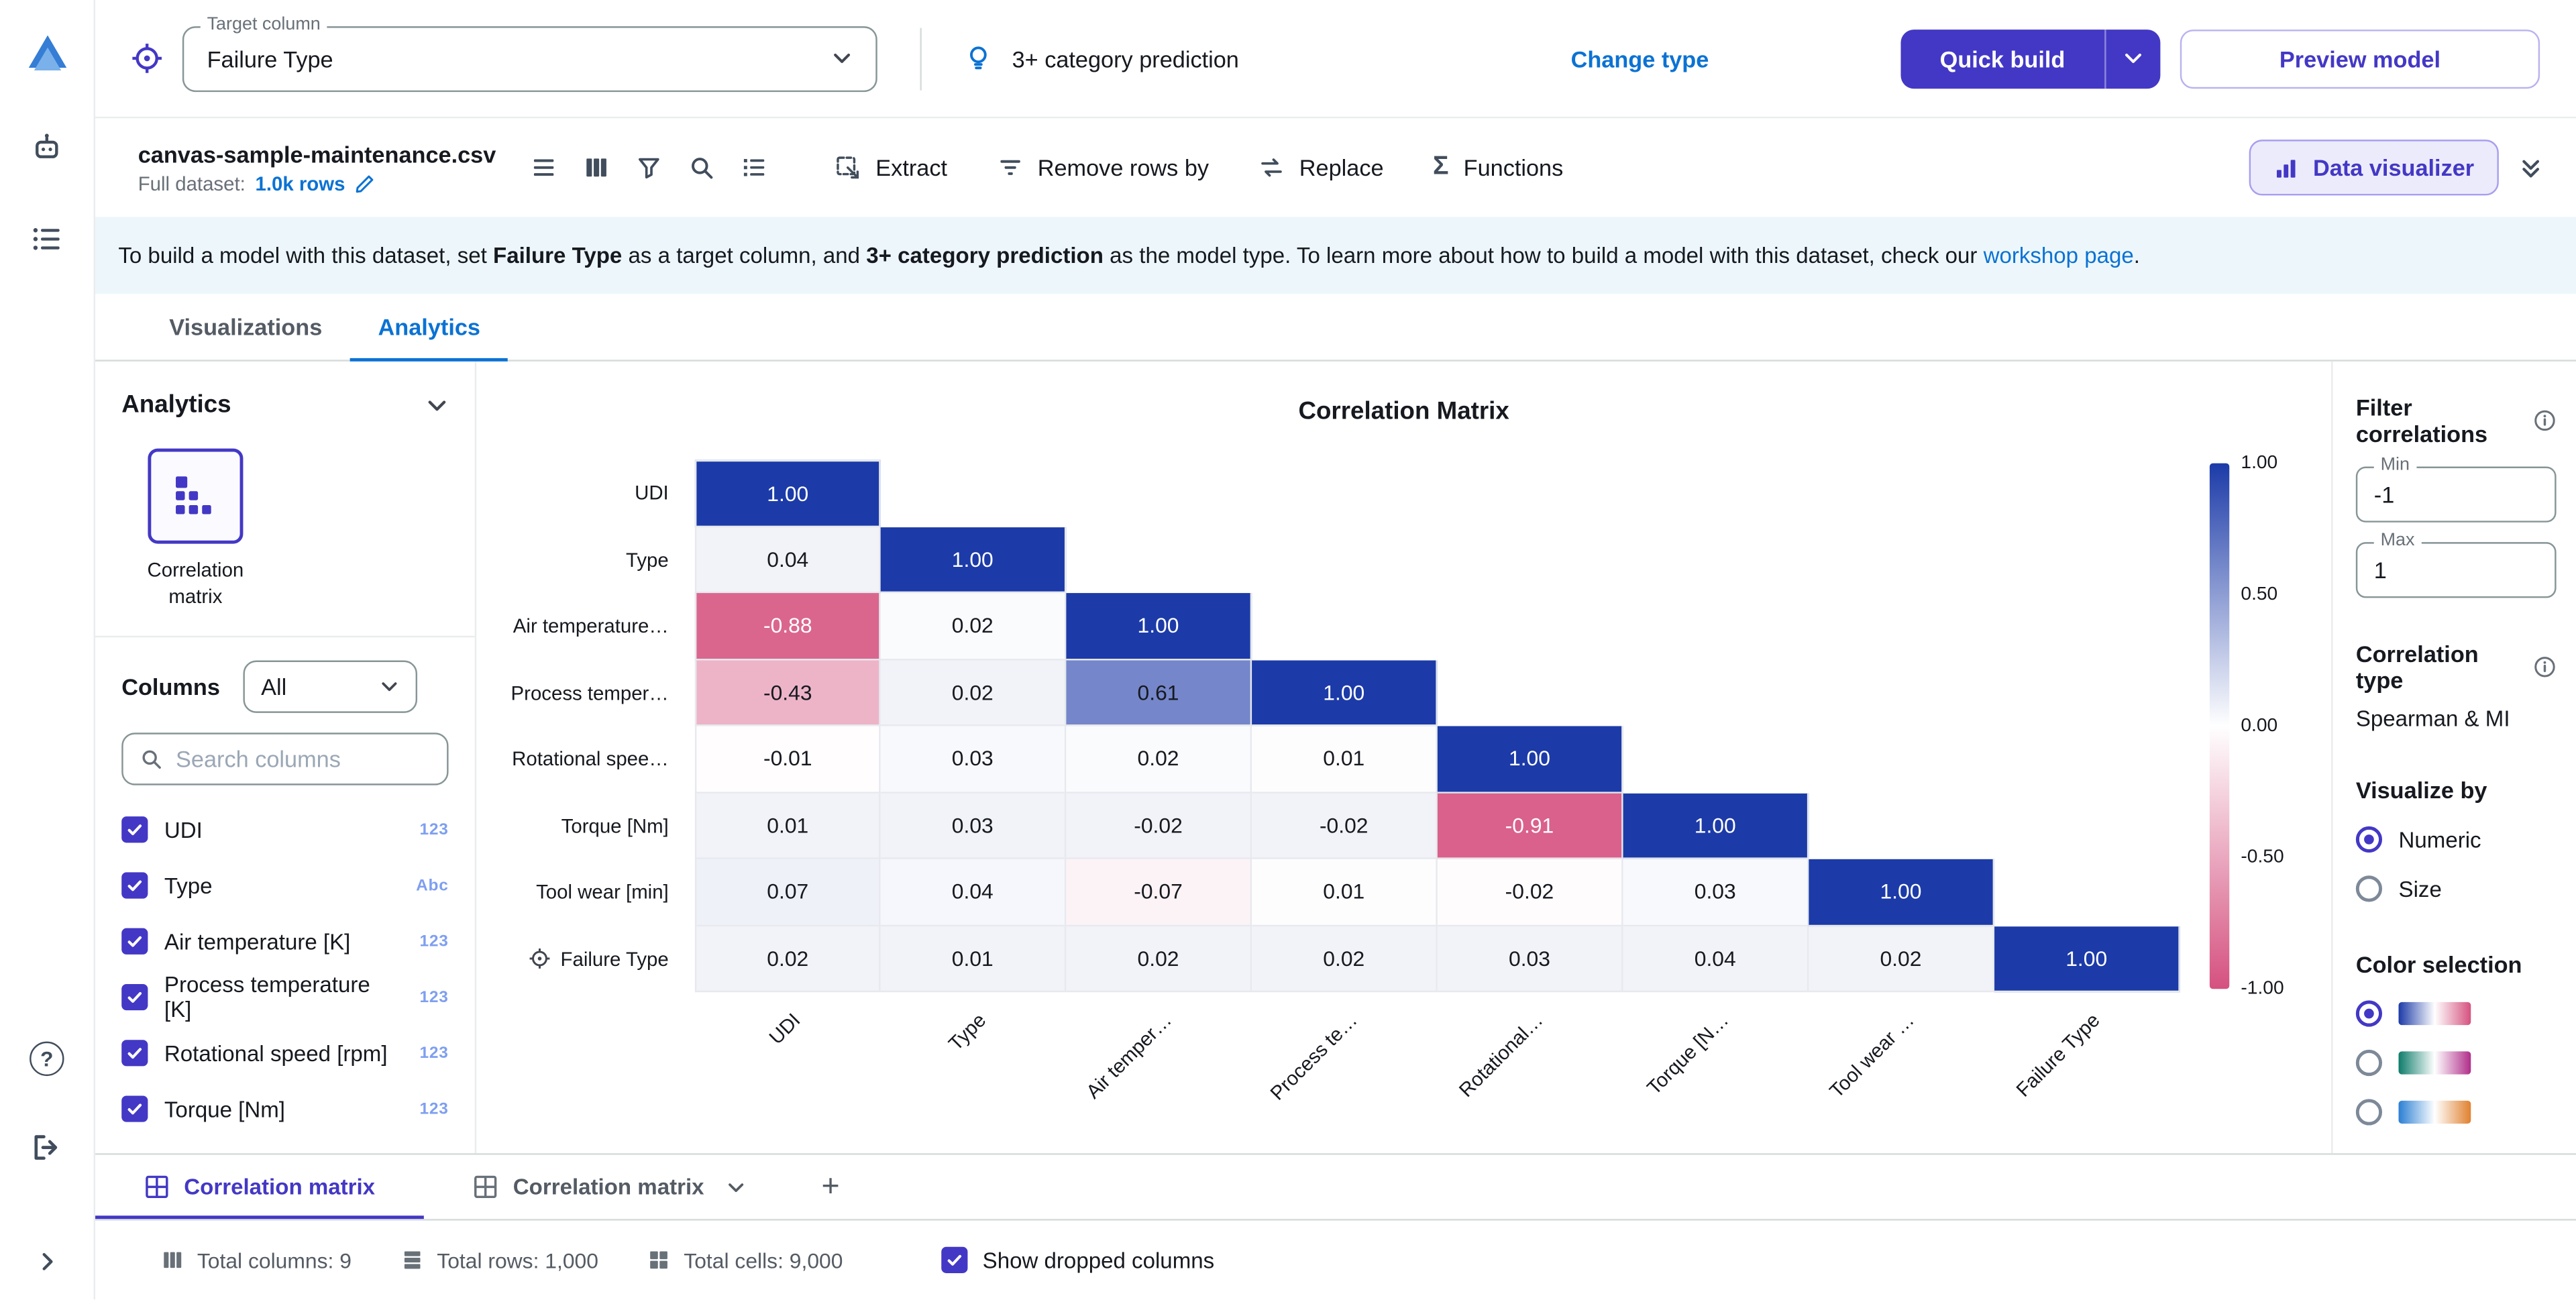 The height and width of the screenshot is (1300, 2576). Describe the element at coordinates (46, 1262) in the screenshot. I see `expand-rail-chevron-icon` at that location.